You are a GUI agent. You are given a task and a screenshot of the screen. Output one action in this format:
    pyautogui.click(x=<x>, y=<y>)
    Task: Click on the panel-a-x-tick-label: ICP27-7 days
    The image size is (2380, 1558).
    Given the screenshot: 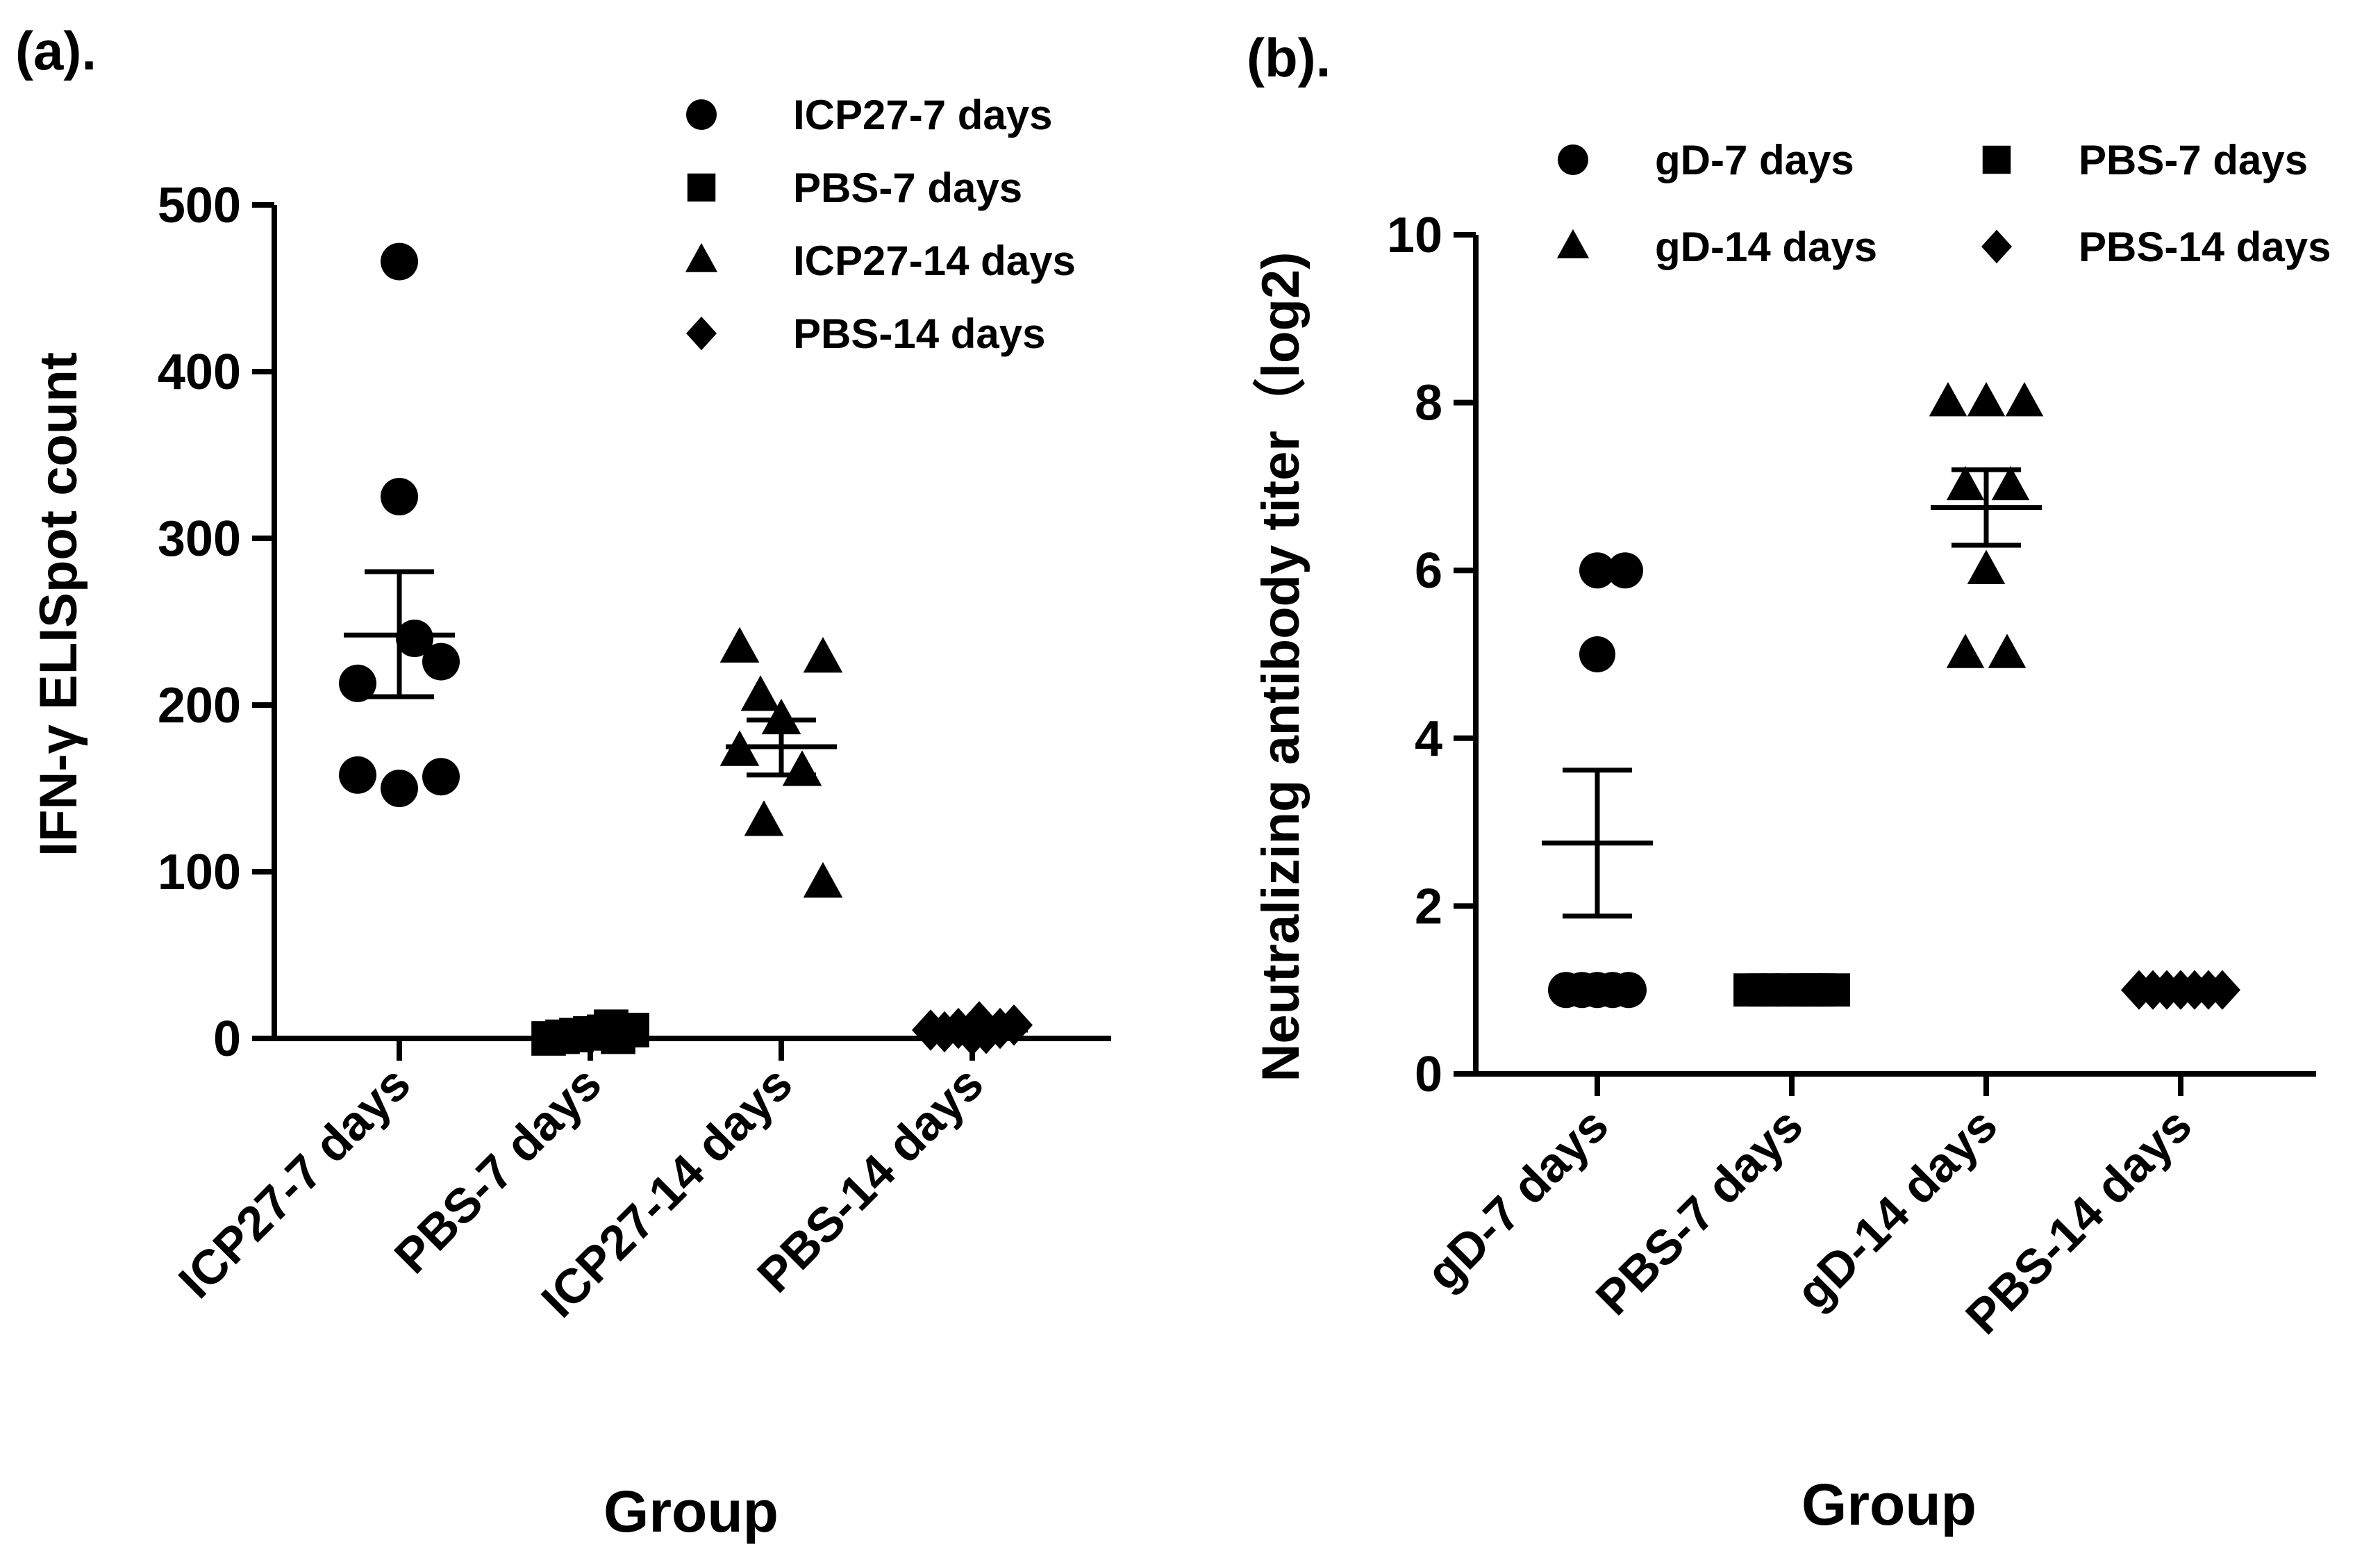 What is the action you would take?
    pyautogui.click(x=294, y=1182)
    